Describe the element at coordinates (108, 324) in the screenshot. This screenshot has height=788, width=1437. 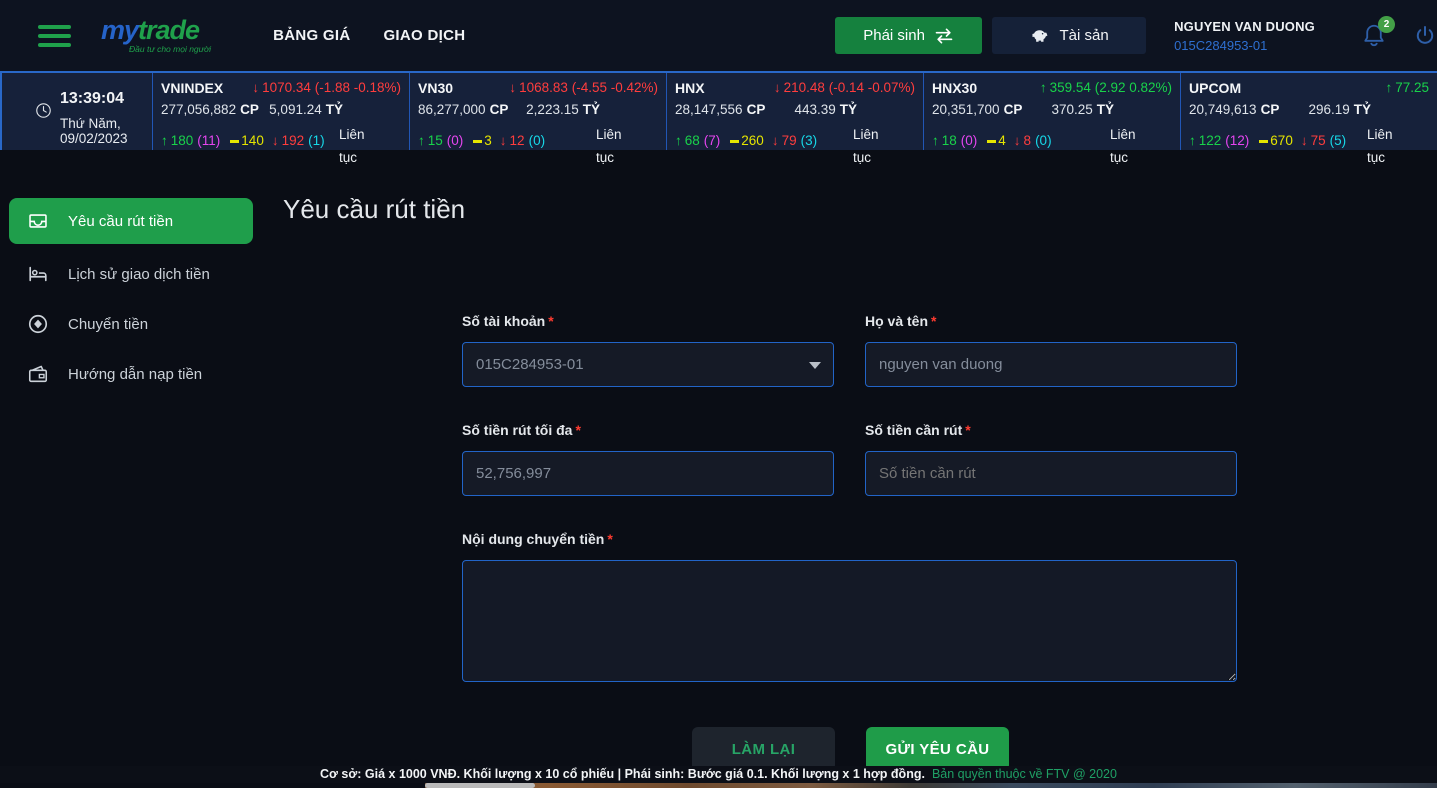
I see `sidebar-item-label: Chuyển tiền` at that location.